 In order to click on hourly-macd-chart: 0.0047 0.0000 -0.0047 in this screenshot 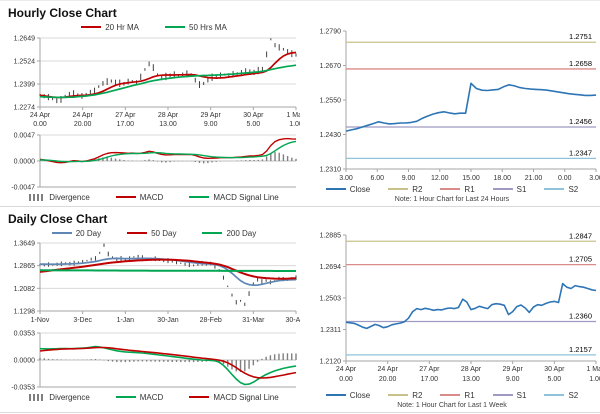, I will do `click(154, 162)`.